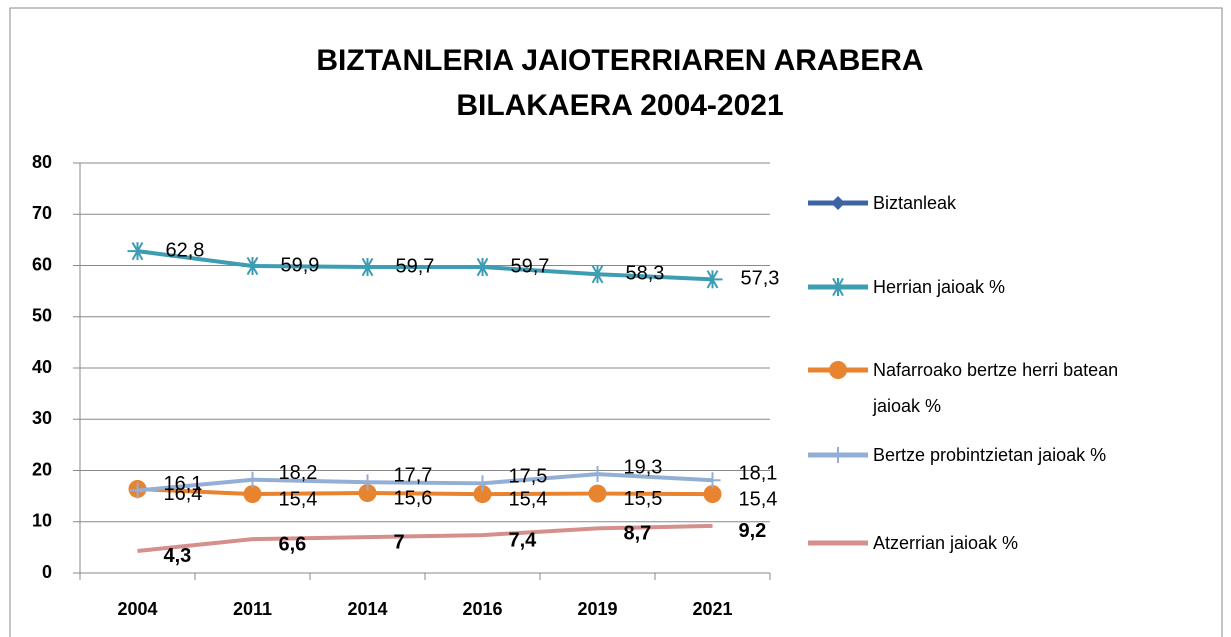  I want to click on y-tick-label: 80, so click(42, 162).